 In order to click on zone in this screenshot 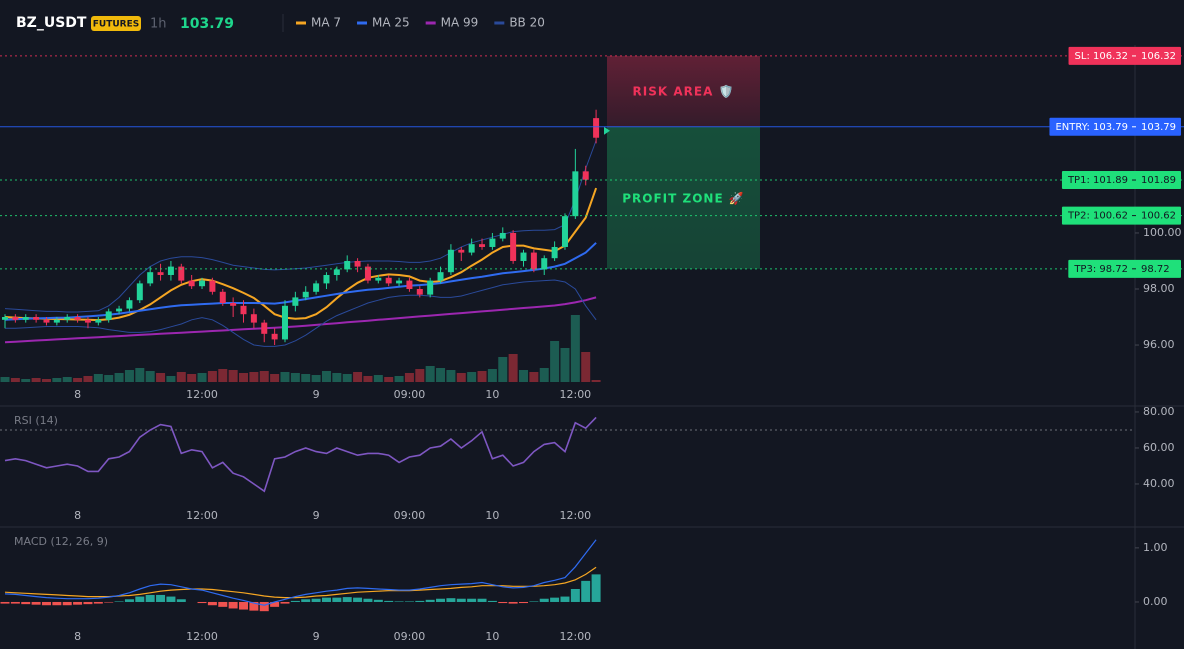, I will do `click(683, 197)`.